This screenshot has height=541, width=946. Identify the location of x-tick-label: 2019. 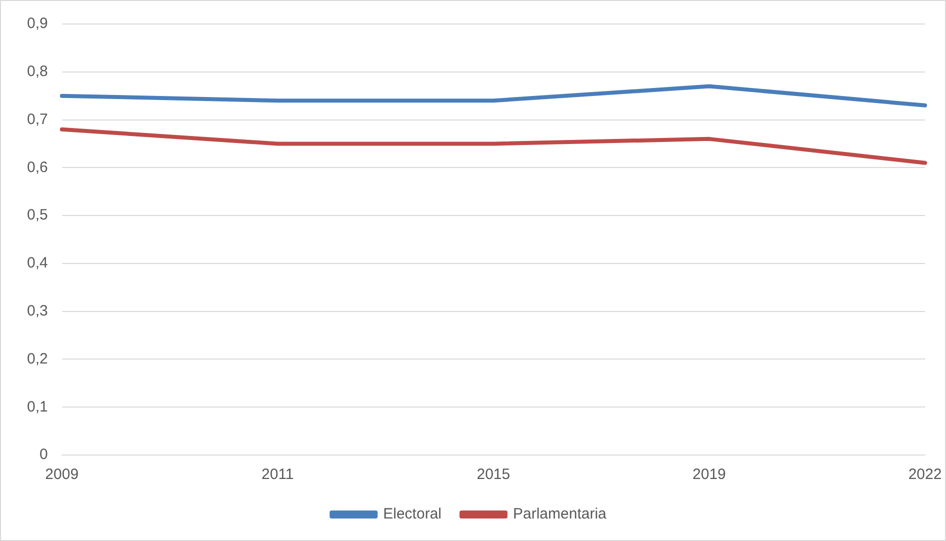
(709, 475).